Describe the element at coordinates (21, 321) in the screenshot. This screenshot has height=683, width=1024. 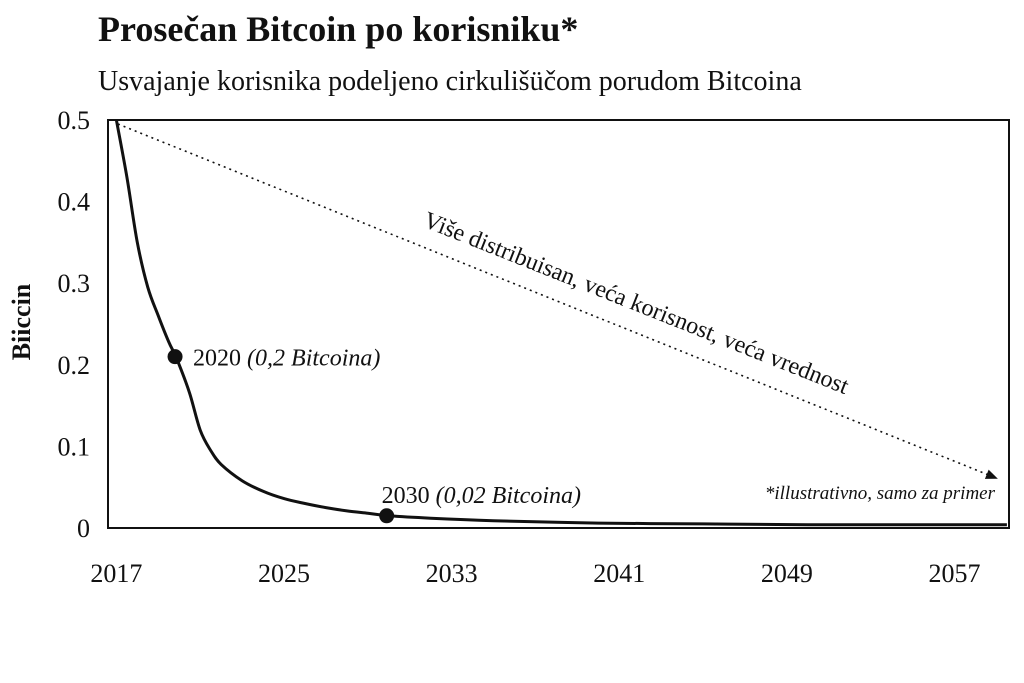
I see `y-axis-label: Biiccin` at that location.